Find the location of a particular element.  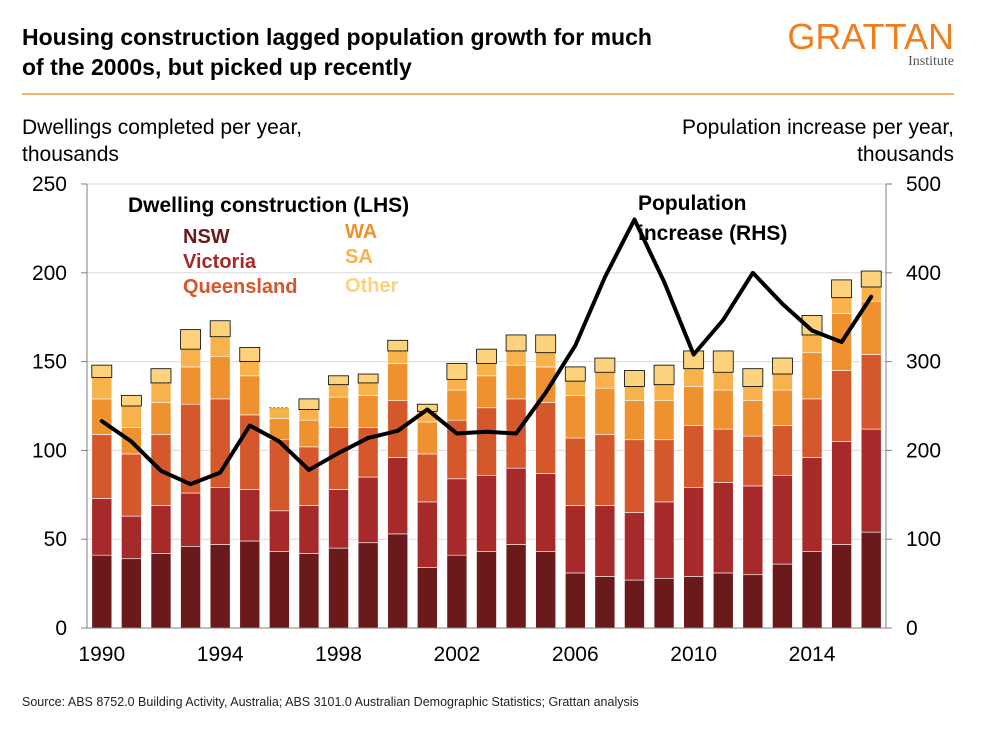

left-tick-label: 0 is located at coordinates (61, 628).